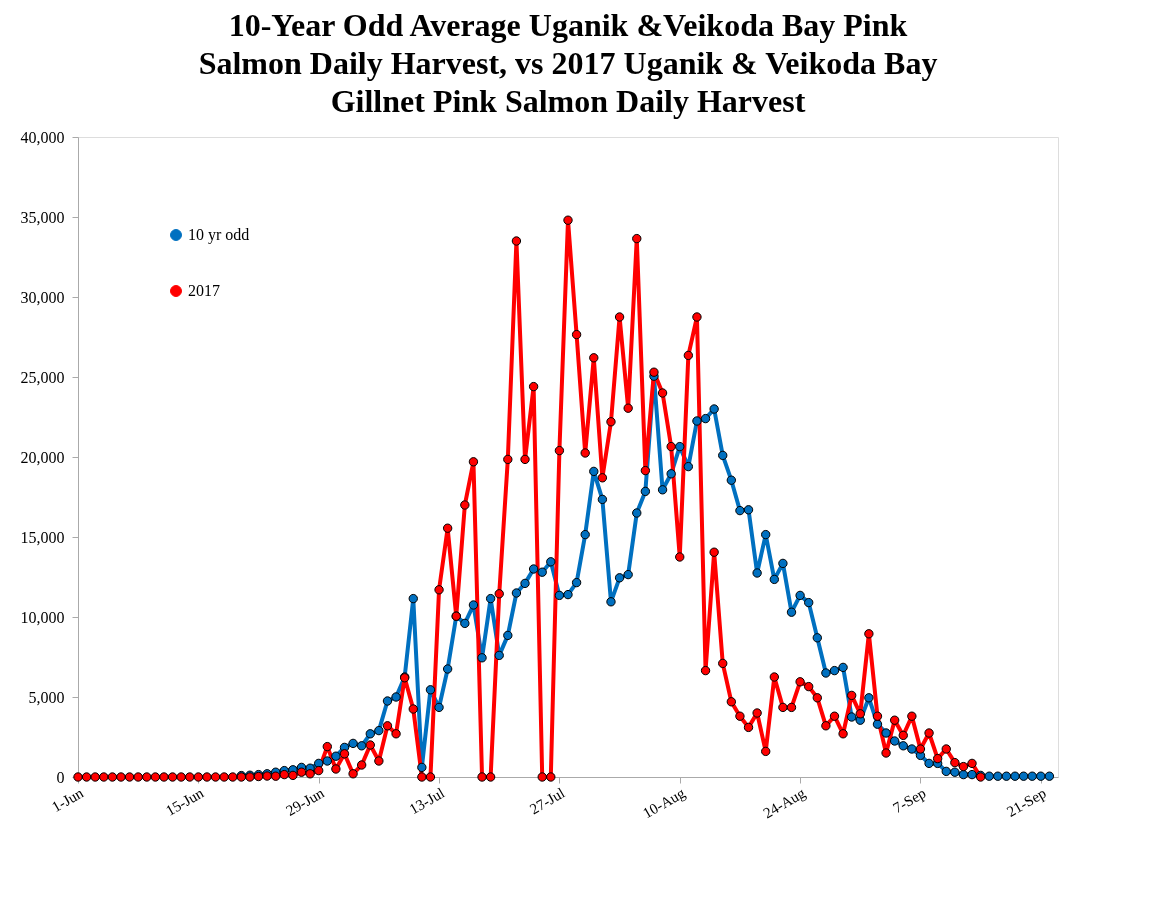  What do you see at coordinates (42, 537) in the screenshot?
I see `y-tick-label: 15,000` at bounding box center [42, 537].